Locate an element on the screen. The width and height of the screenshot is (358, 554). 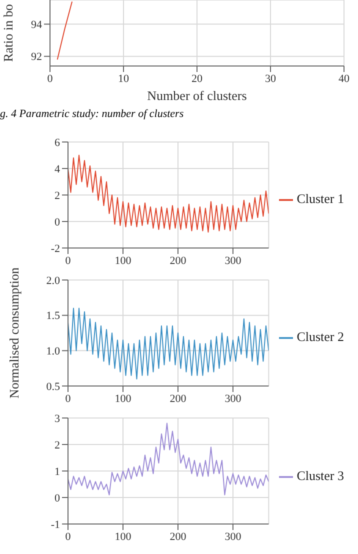
legend-label: Cluster 3 is located at coordinates (320, 475).